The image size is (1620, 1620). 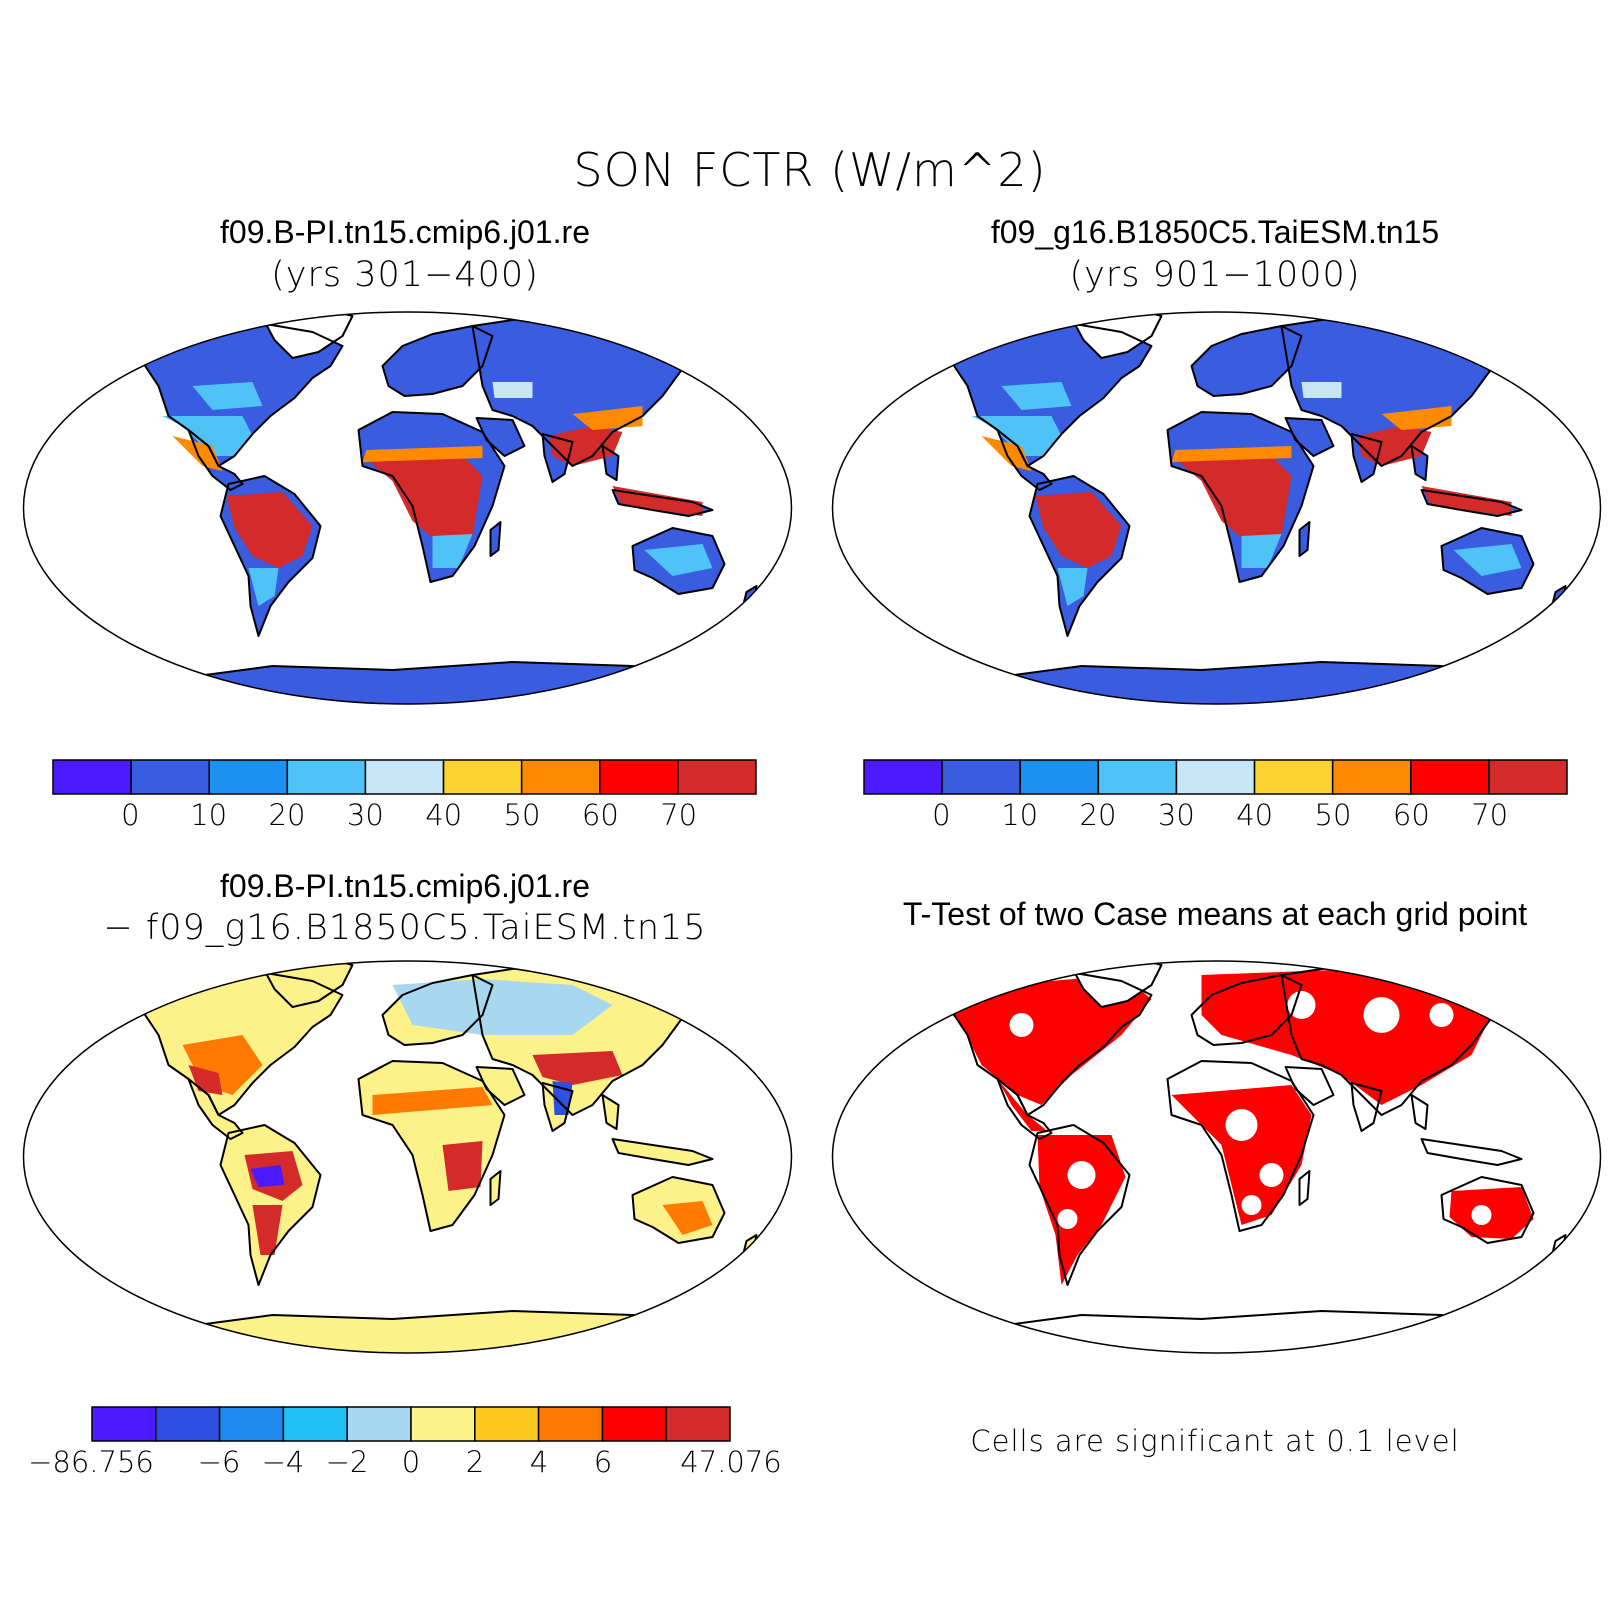 I want to click on colorbar-tick-label: 40, so click(x=444, y=815).